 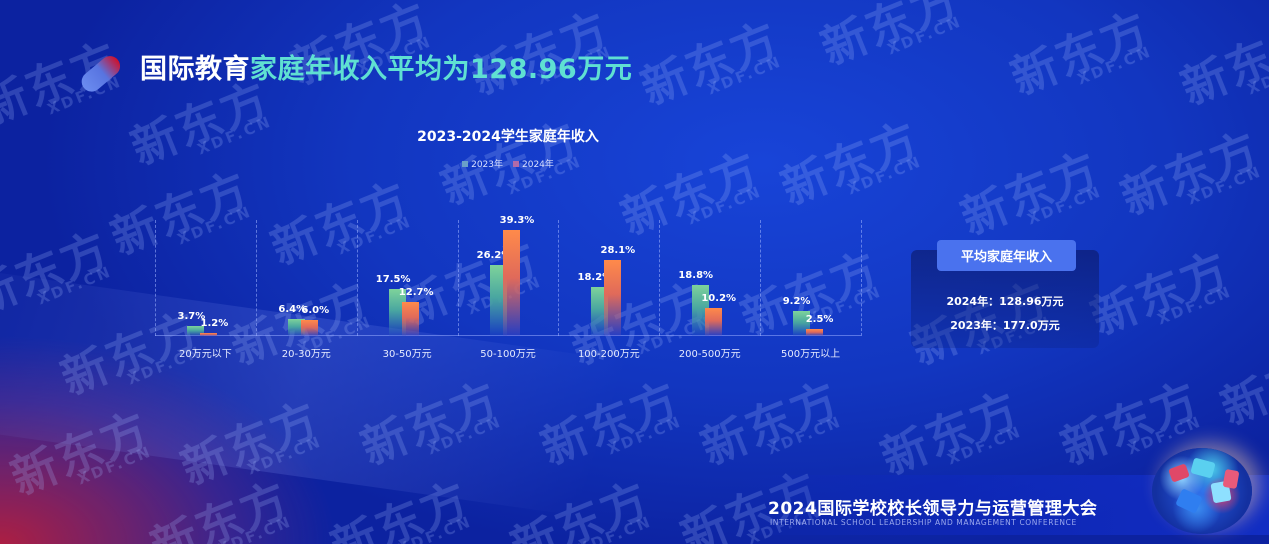 I want to click on title-part-teal: 家庭年收入平均为128.96万元, so click(x=441, y=69).